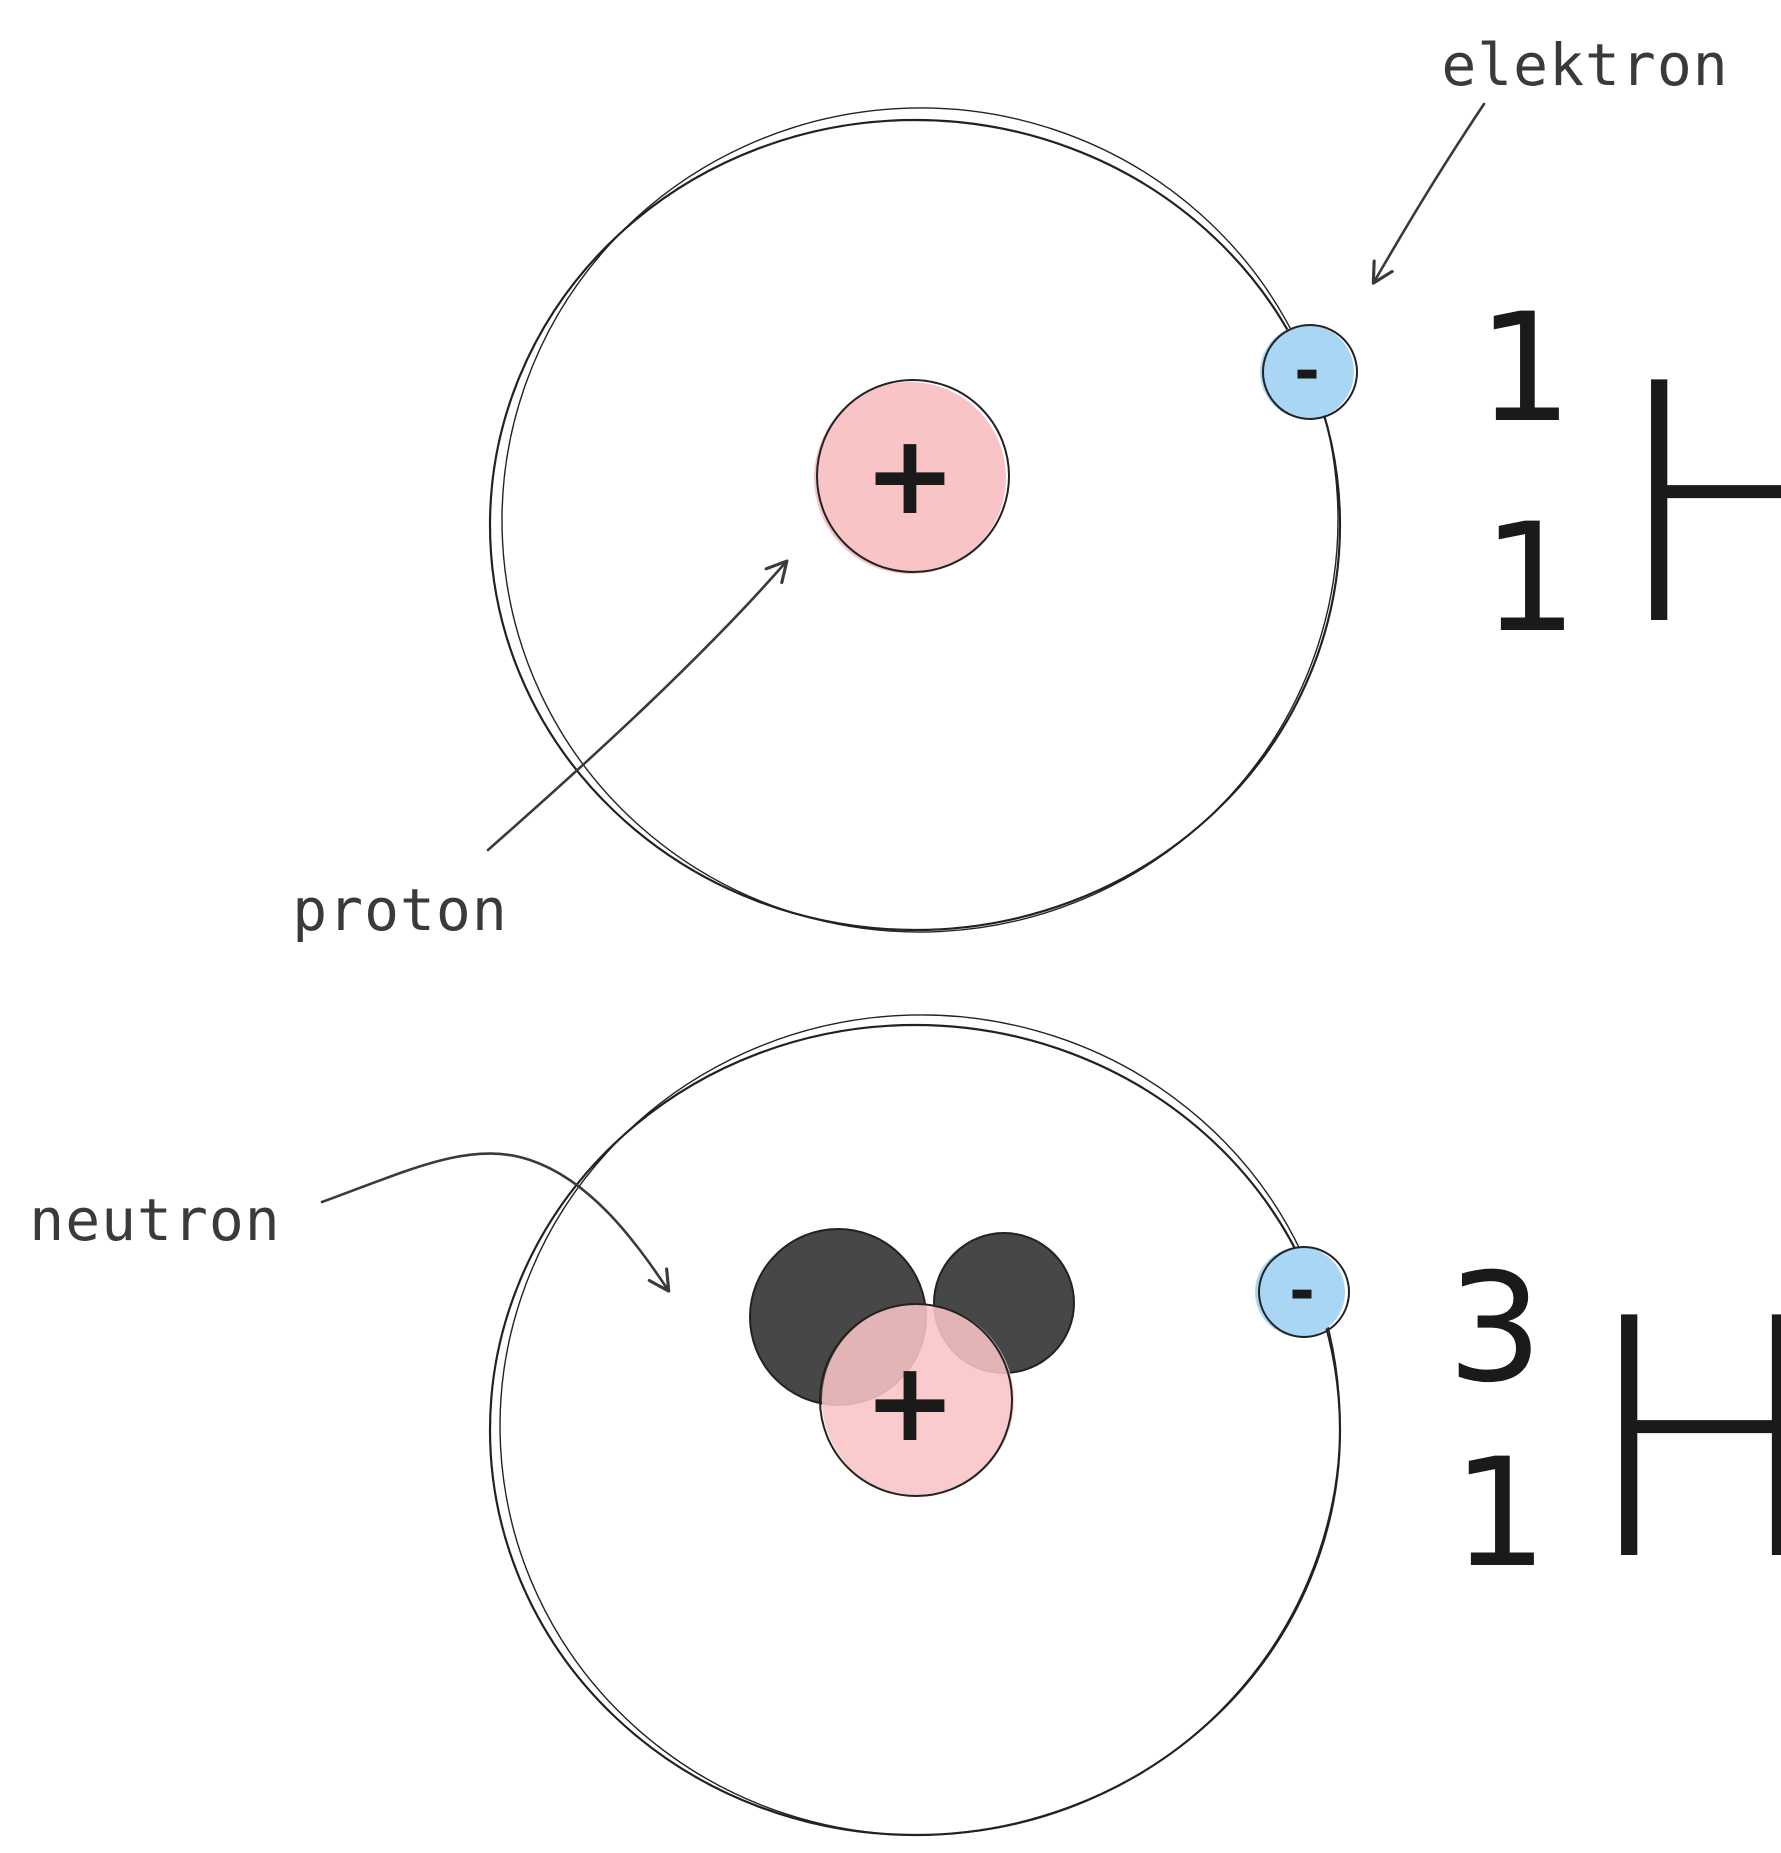 This screenshot has height=1853, width=1781. What do you see at coordinates (1494, 1329) in the screenshot?
I see `mass-number: 3` at bounding box center [1494, 1329].